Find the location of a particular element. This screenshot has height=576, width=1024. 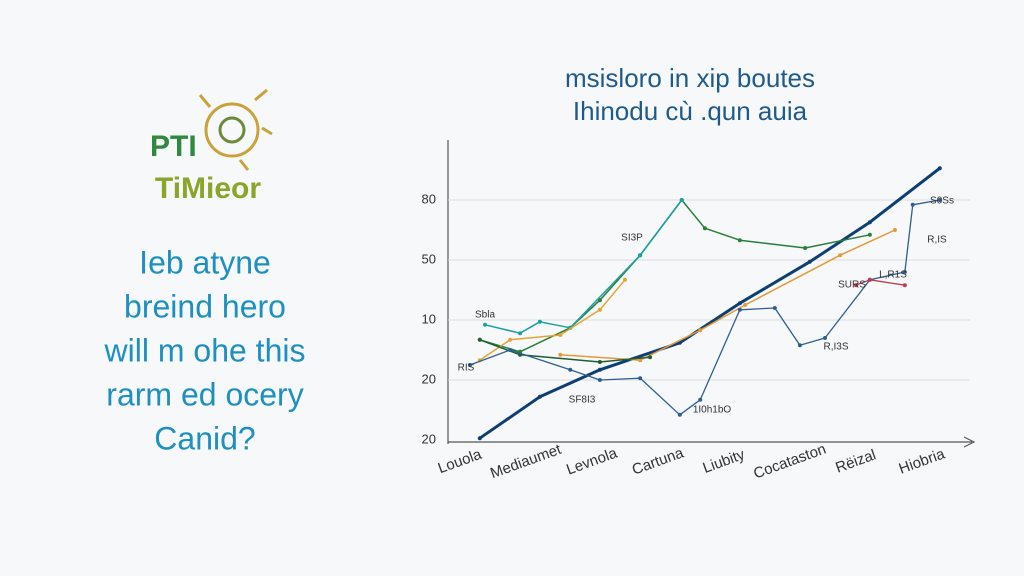

y-tick-label: 80 is located at coordinates (429, 198).